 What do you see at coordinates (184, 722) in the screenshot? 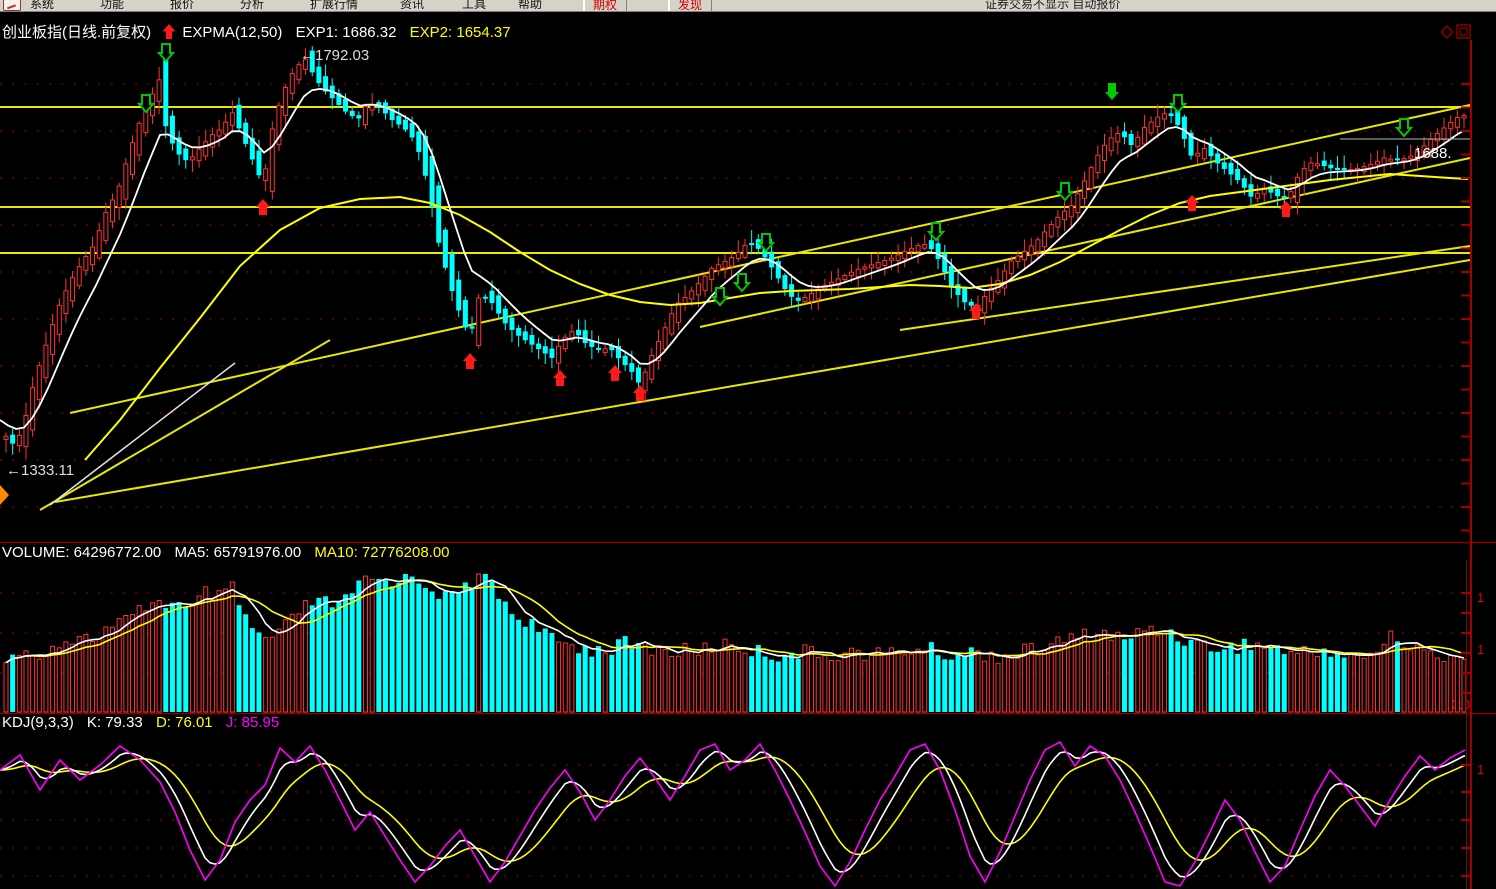
I see `kdj-d-value: D: 76.01` at bounding box center [184, 722].